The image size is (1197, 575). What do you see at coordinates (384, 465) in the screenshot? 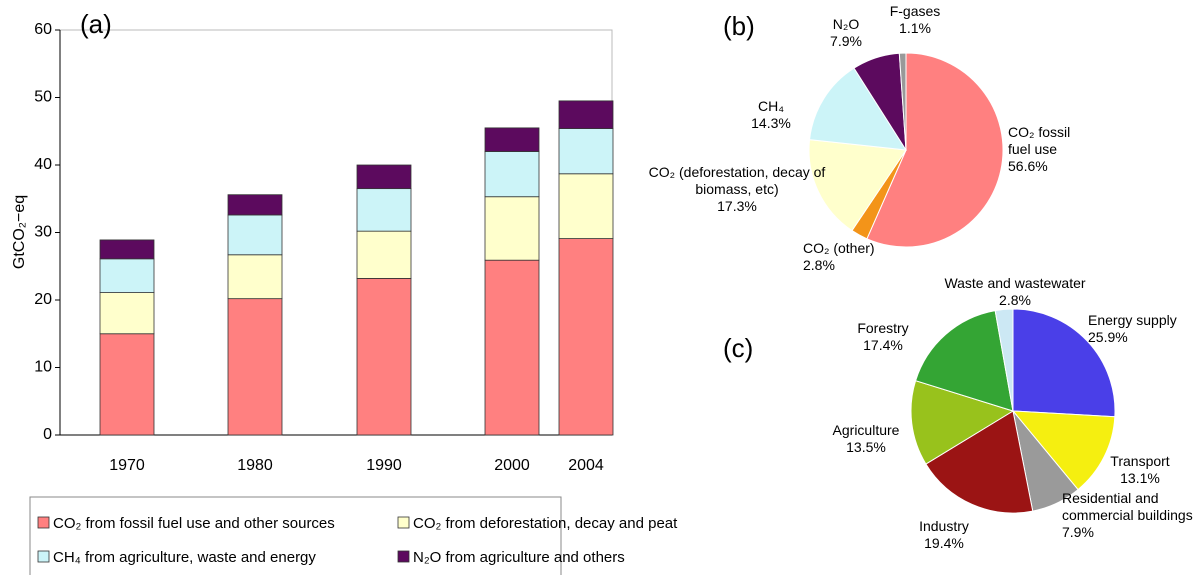
I see `x-tick-label: 1990` at bounding box center [384, 465].